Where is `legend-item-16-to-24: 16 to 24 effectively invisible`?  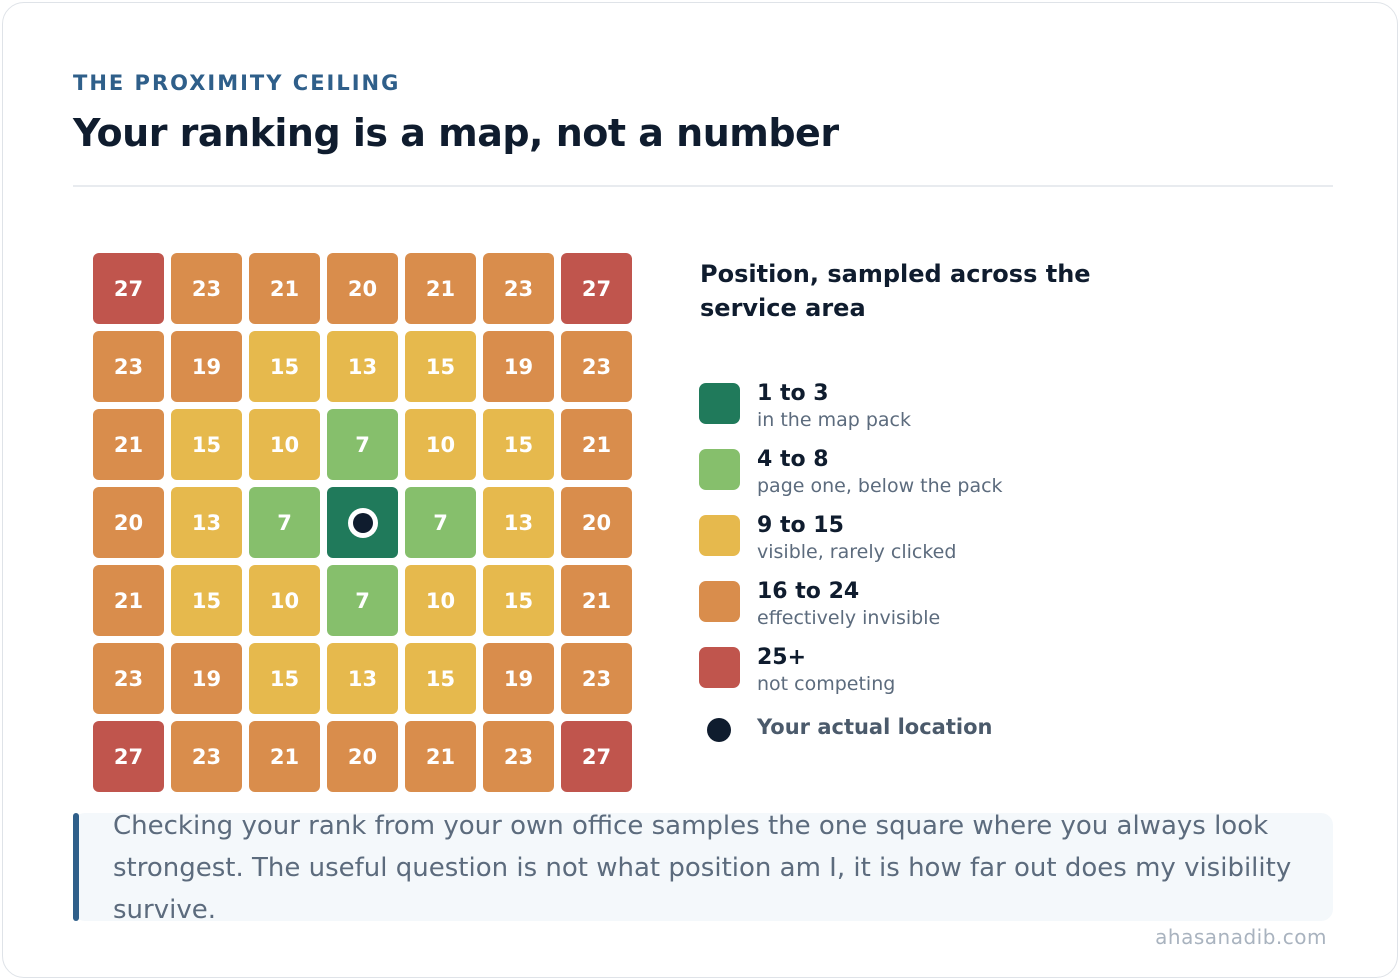 legend-item-16-to-24: 16 to 24 effectively invisible is located at coordinates (979, 609).